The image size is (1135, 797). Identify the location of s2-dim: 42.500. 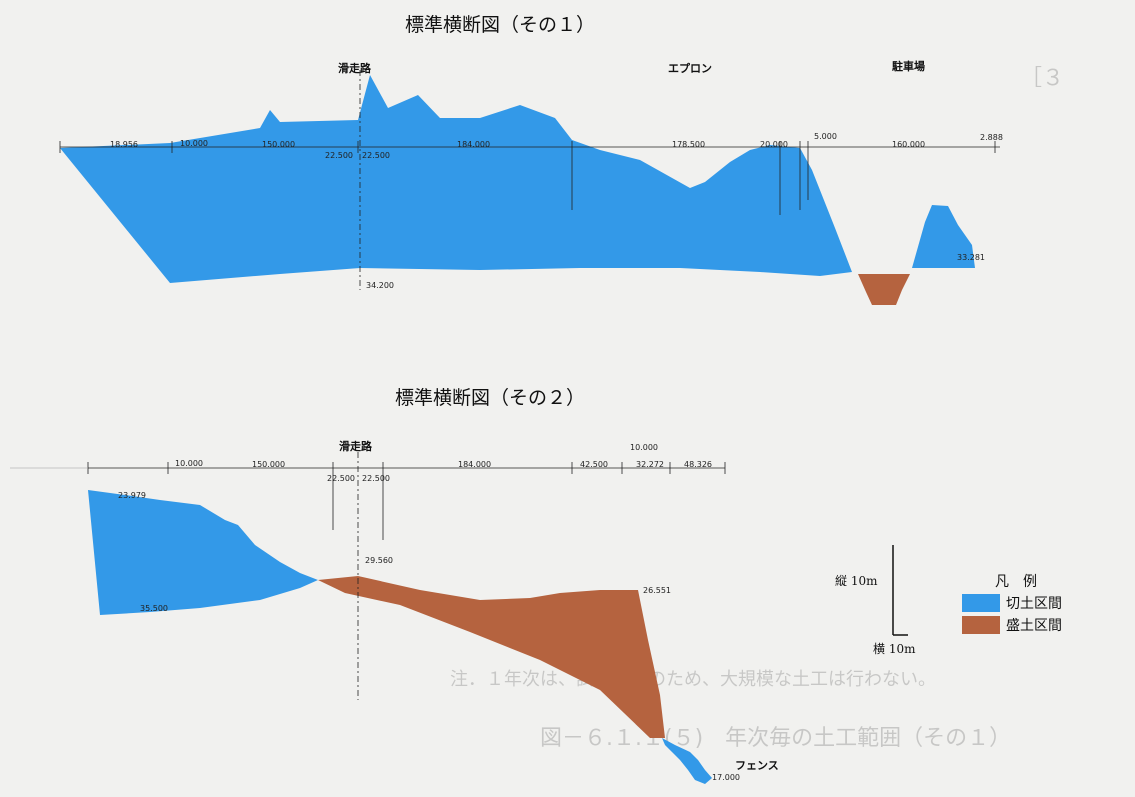
(594, 464).